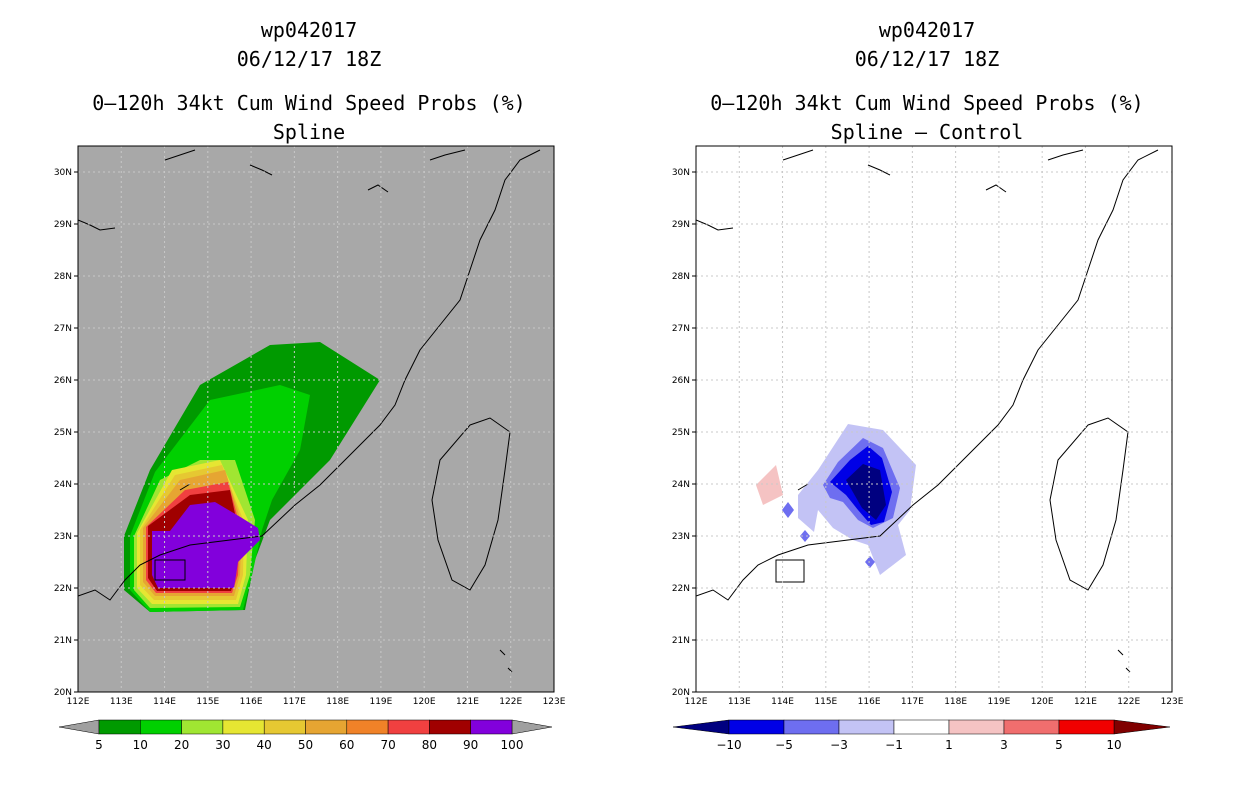 Image resolution: width=1236 pixels, height=800 pixels. I want to click on colorbar-difference: −10 −5 −3 −1 1 3 5 10, so click(921, 735).